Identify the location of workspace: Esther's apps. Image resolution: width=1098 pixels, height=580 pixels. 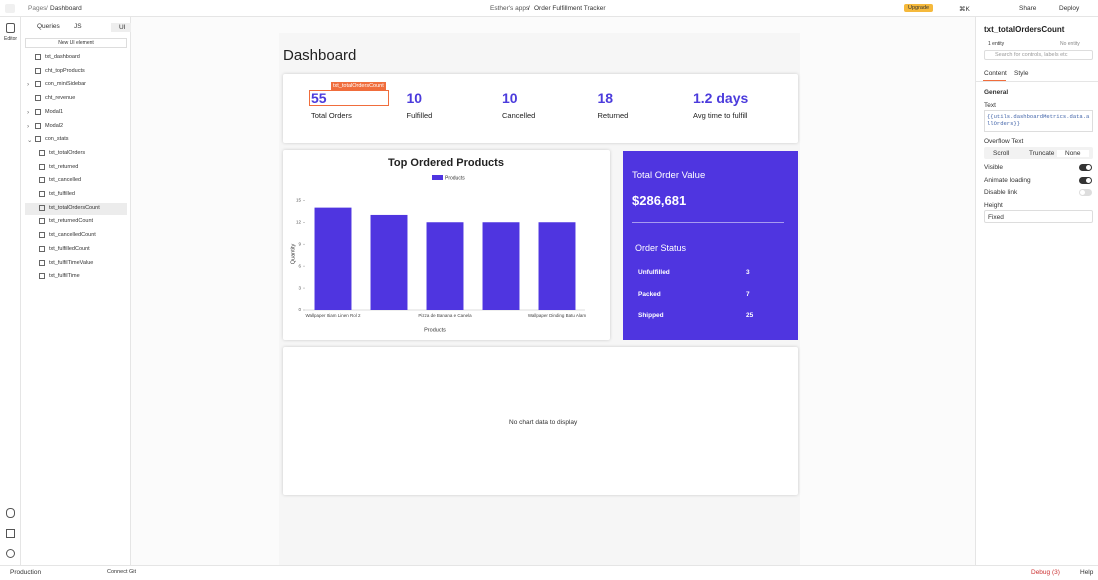
(510, 8).